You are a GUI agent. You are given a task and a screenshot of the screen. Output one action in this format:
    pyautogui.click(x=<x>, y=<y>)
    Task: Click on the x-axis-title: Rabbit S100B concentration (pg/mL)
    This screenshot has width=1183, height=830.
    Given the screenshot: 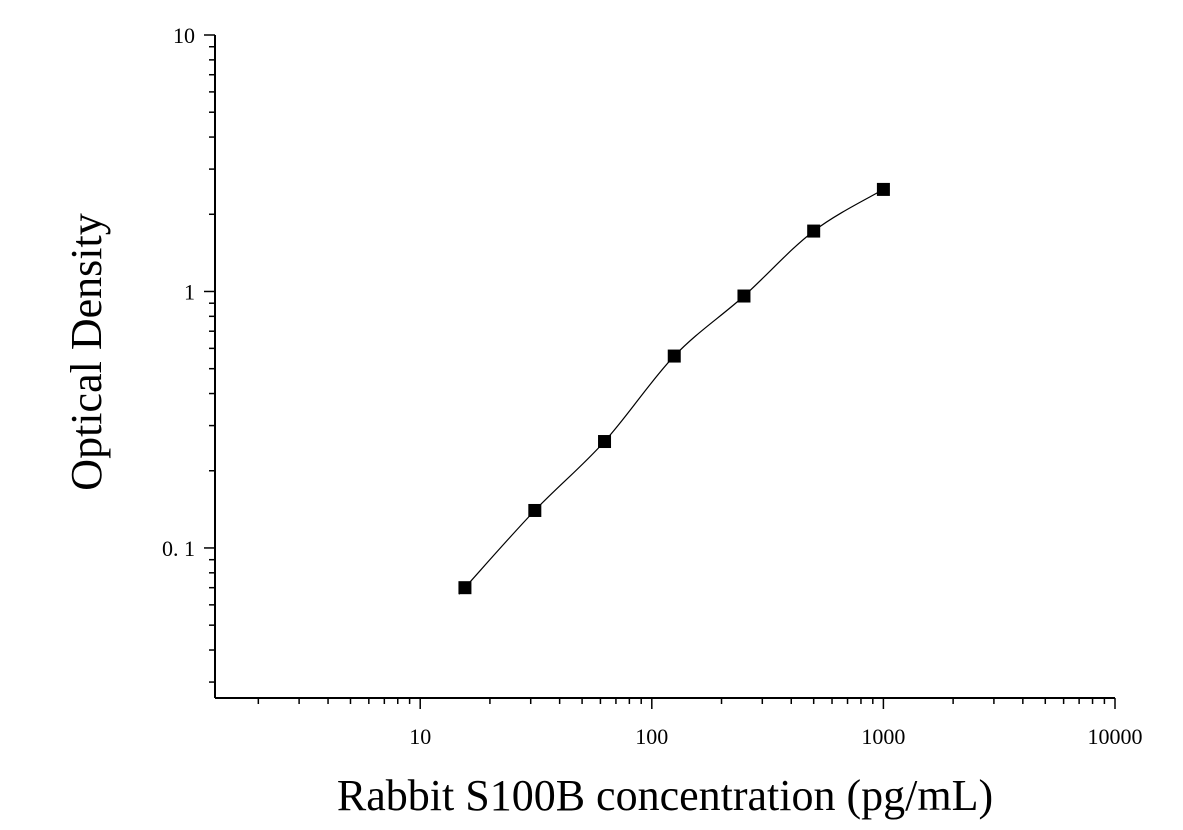 What is the action you would take?
    pyautogui.click(x=665, y=795)
    